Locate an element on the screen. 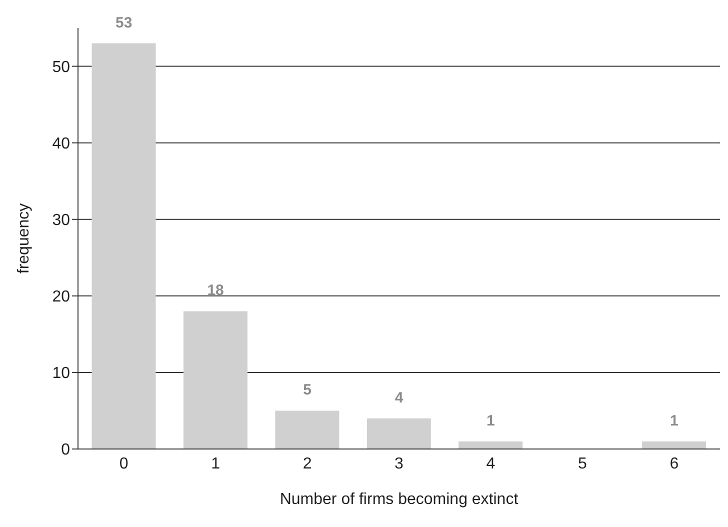 The height and width of the screenshot is (527, 728). y-axis-title: frequency is located at coordinates (24, 238).